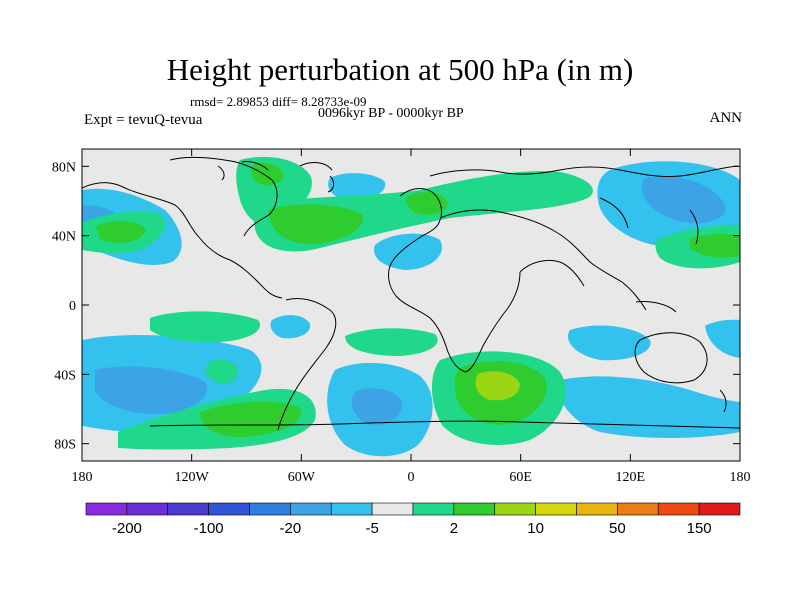 The height and width of the screenshot is (600, 800). Describe the element at coordinates (127, 528) in the screenshot. I see `colorbar-label: -200` at that location.